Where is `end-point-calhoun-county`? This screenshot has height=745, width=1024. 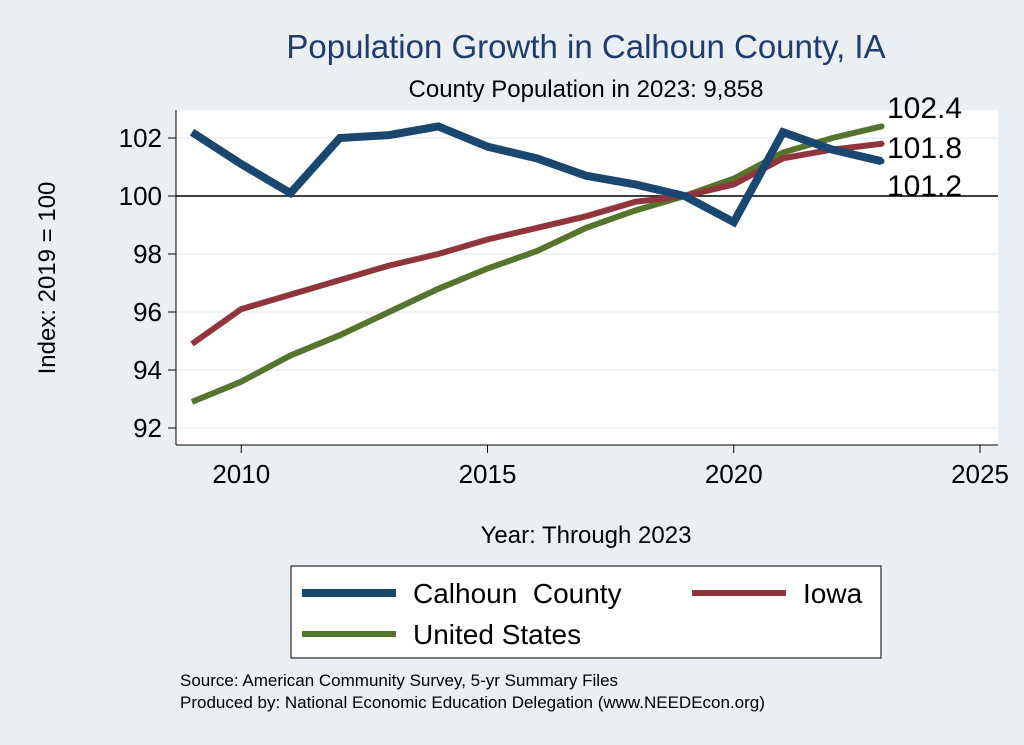
end-point-calhoun-county is located at coordinates (881, 161).